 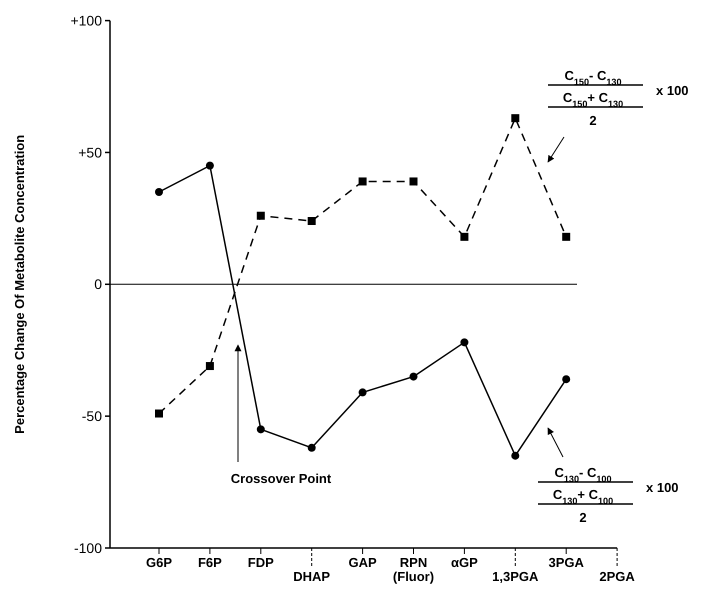 I want to click on x-tick-label: 3PGA, so click(x=566, y=562).